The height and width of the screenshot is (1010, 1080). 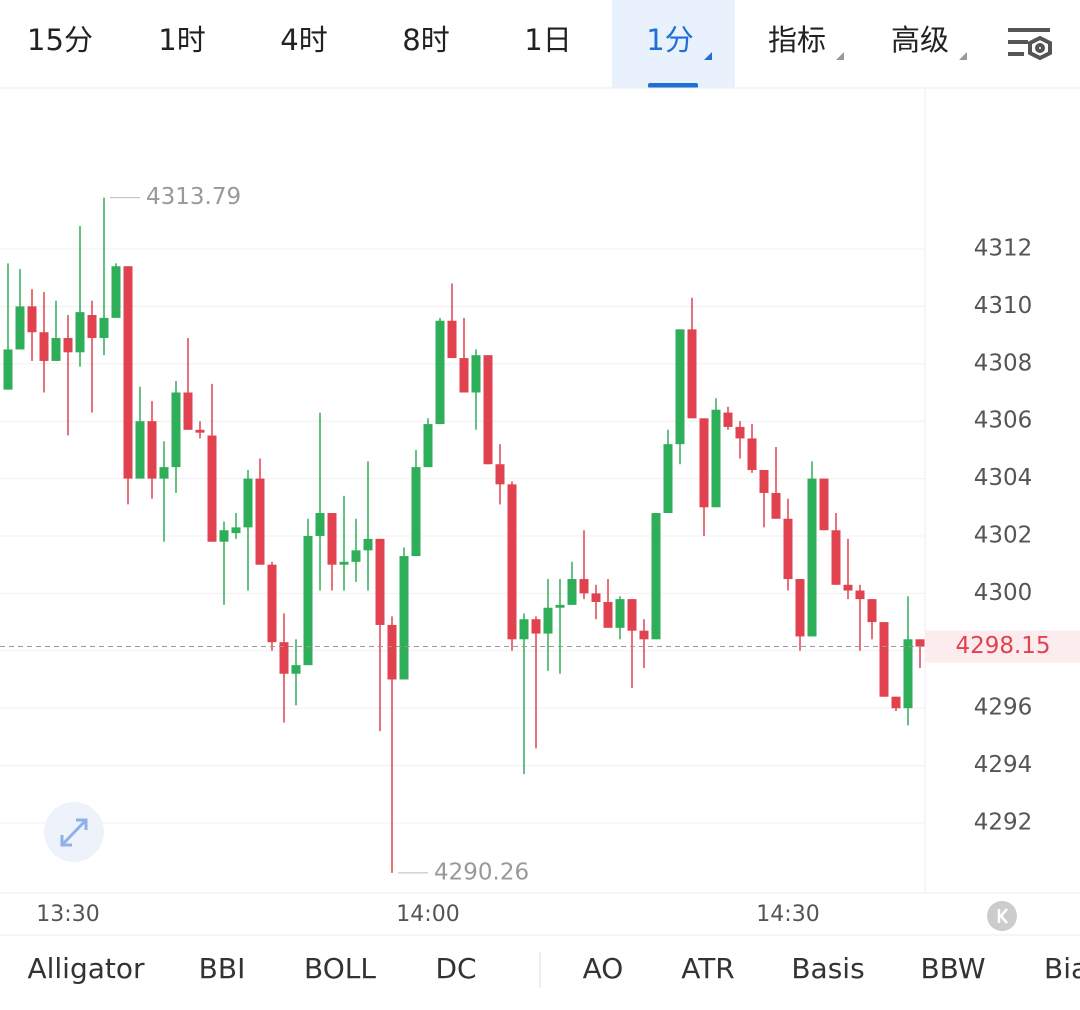 I want to click on indicator: Bia, so click(x=1062, y=968).